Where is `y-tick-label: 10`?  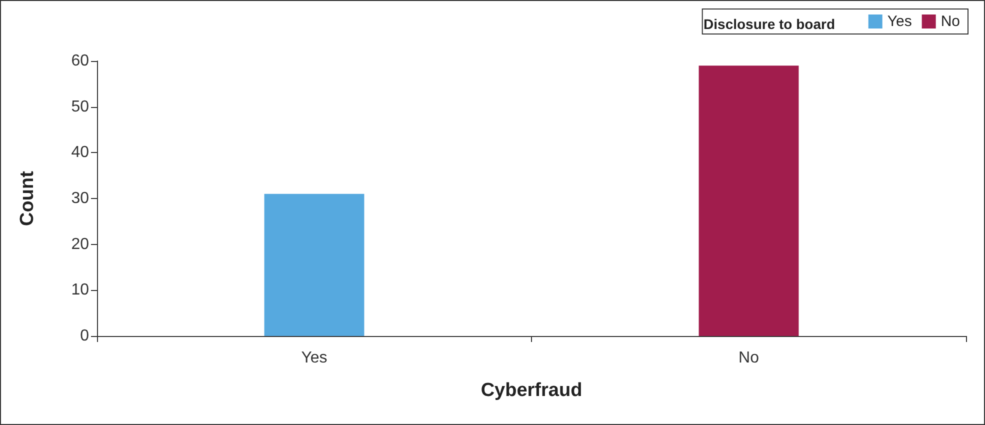 y-tick-label: 10 is located at coordinates (80, 290).